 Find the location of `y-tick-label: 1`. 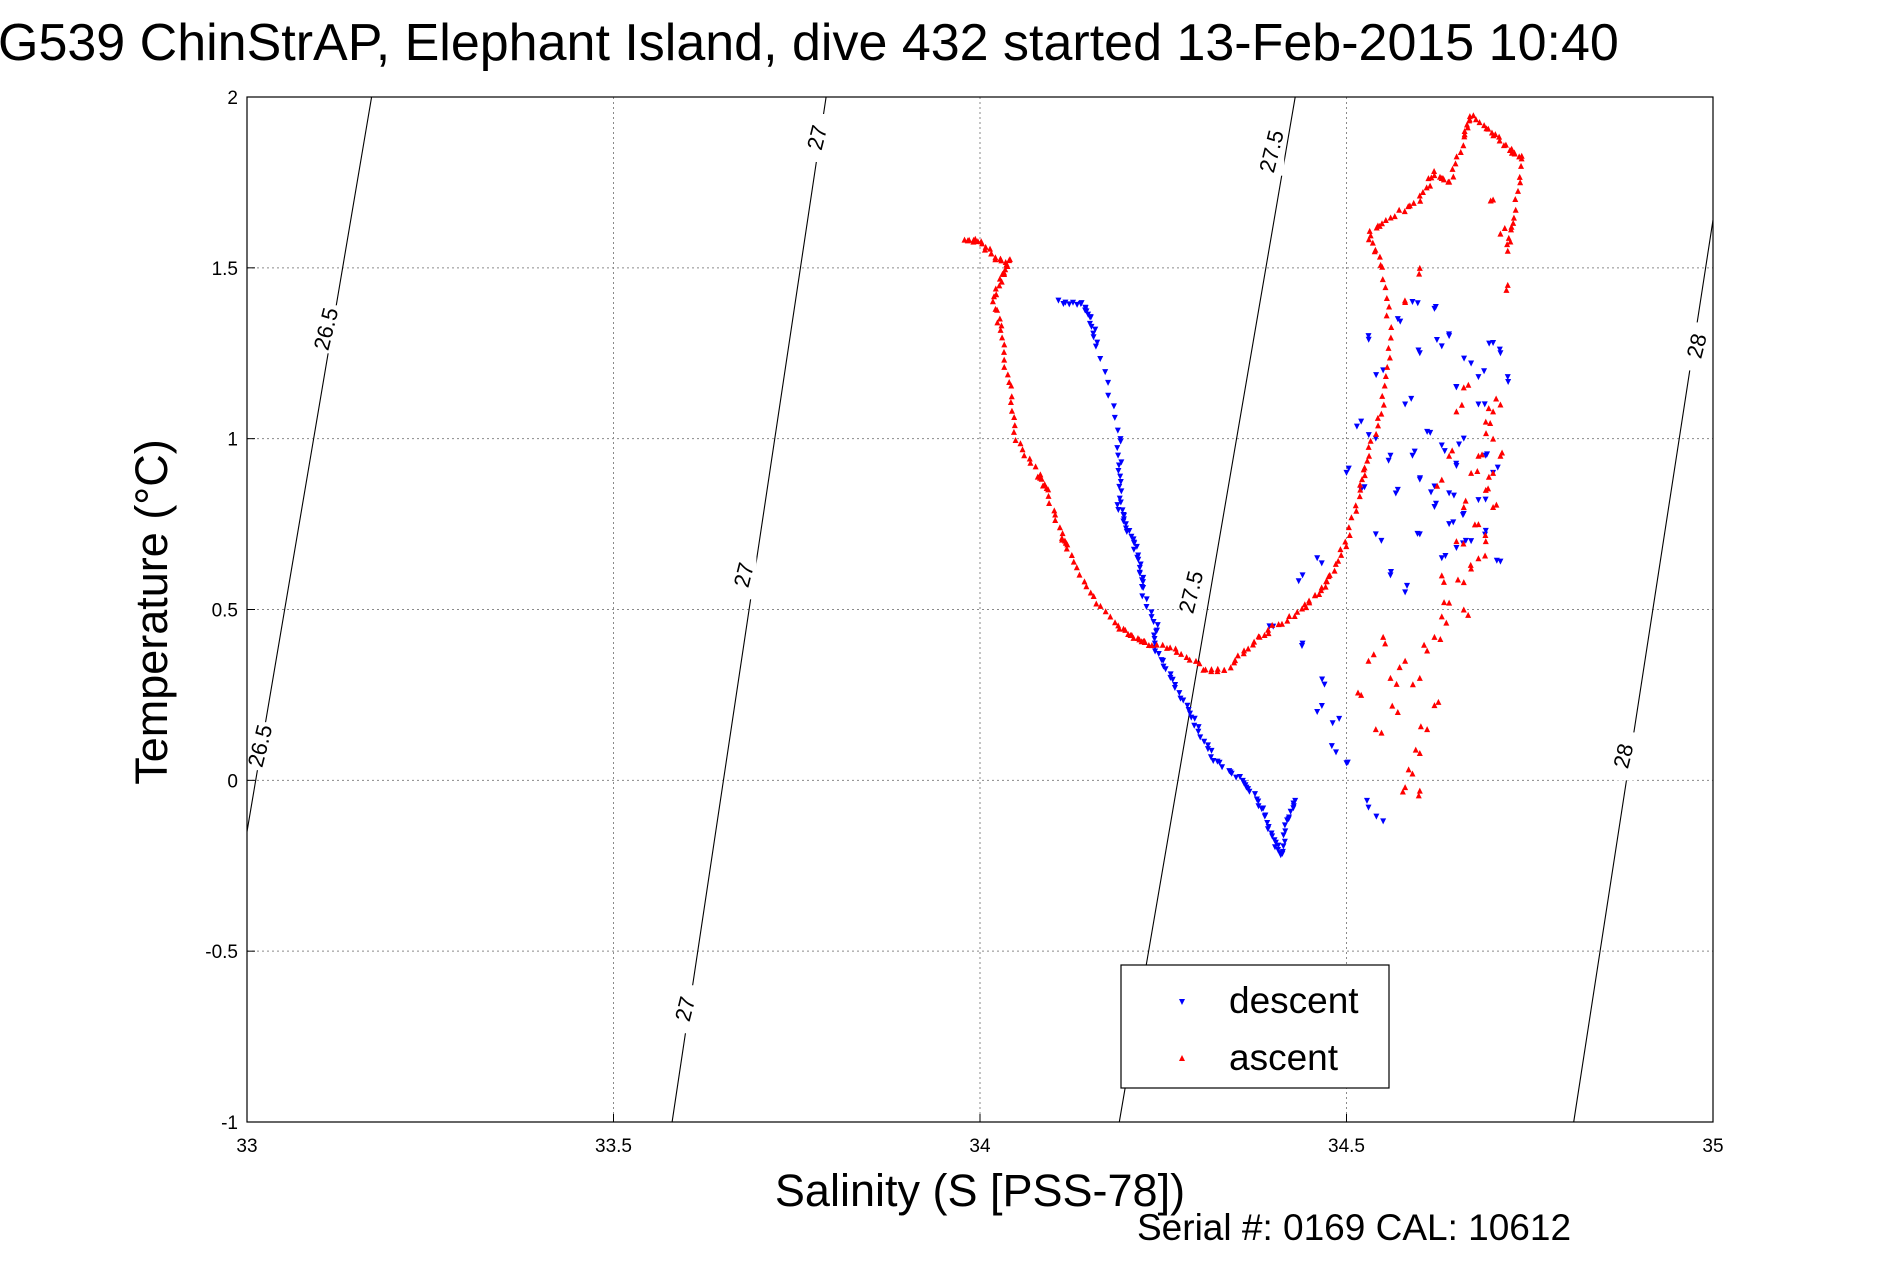

y-tick-label: 1 is located at coordinates (232, 440).